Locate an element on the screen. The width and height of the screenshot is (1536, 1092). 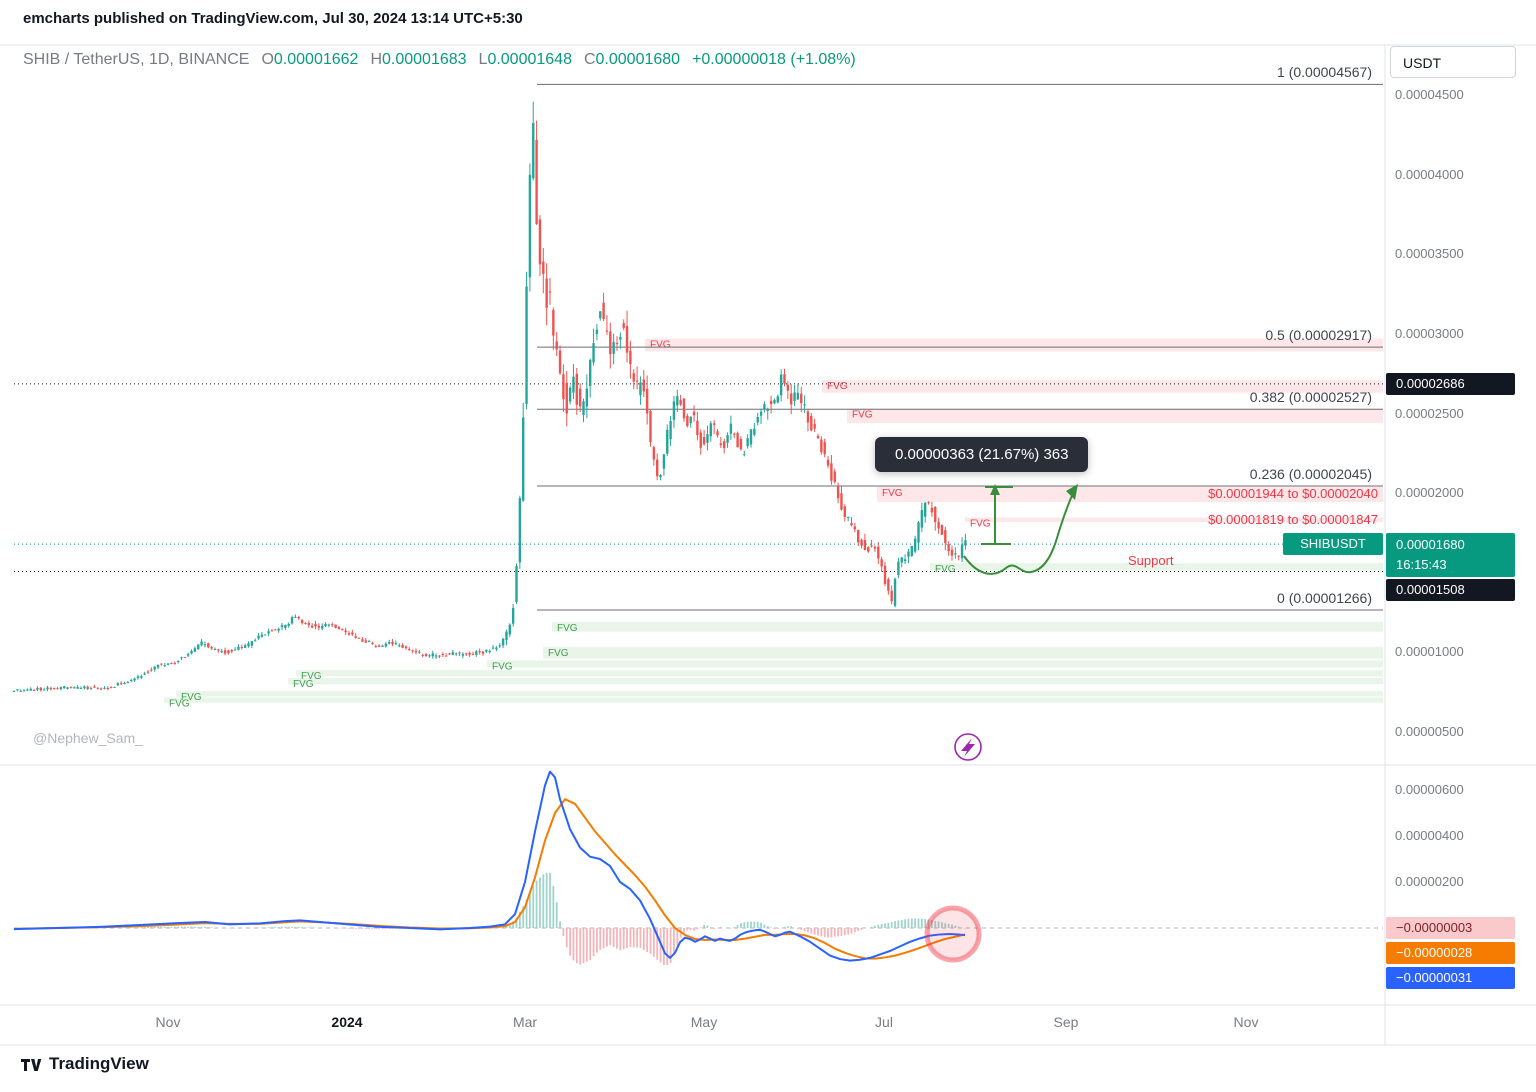
high-value: 0.00001683 is located at coordinates (424, 59).